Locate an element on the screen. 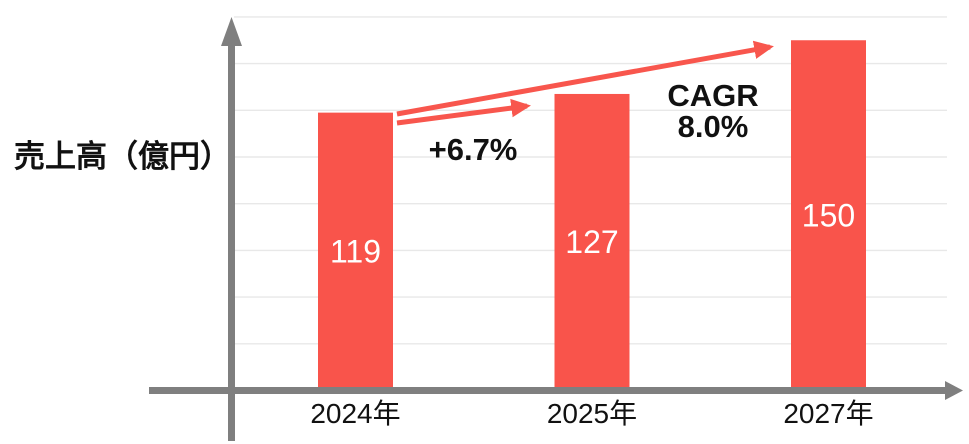  y-axis-arrowhead-icon is located at coordinates (231, 31).